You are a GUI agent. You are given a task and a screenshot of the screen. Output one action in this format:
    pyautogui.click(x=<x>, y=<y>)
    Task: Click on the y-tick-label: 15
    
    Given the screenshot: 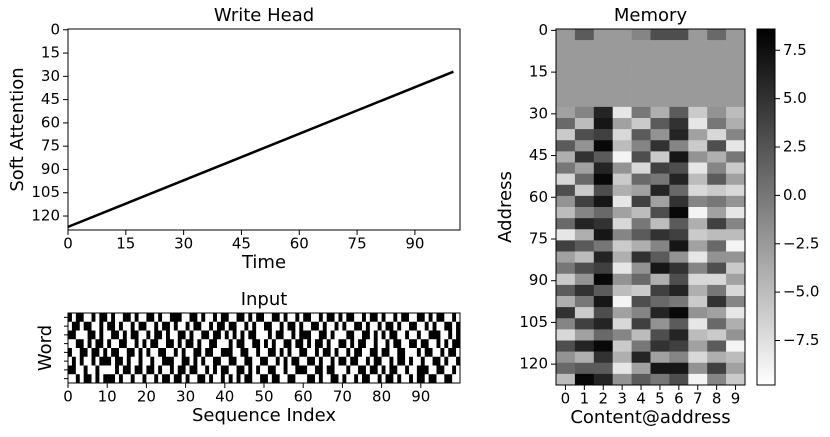 What is the action you would take?
    pyautogui.click(x=538, y=72)
    